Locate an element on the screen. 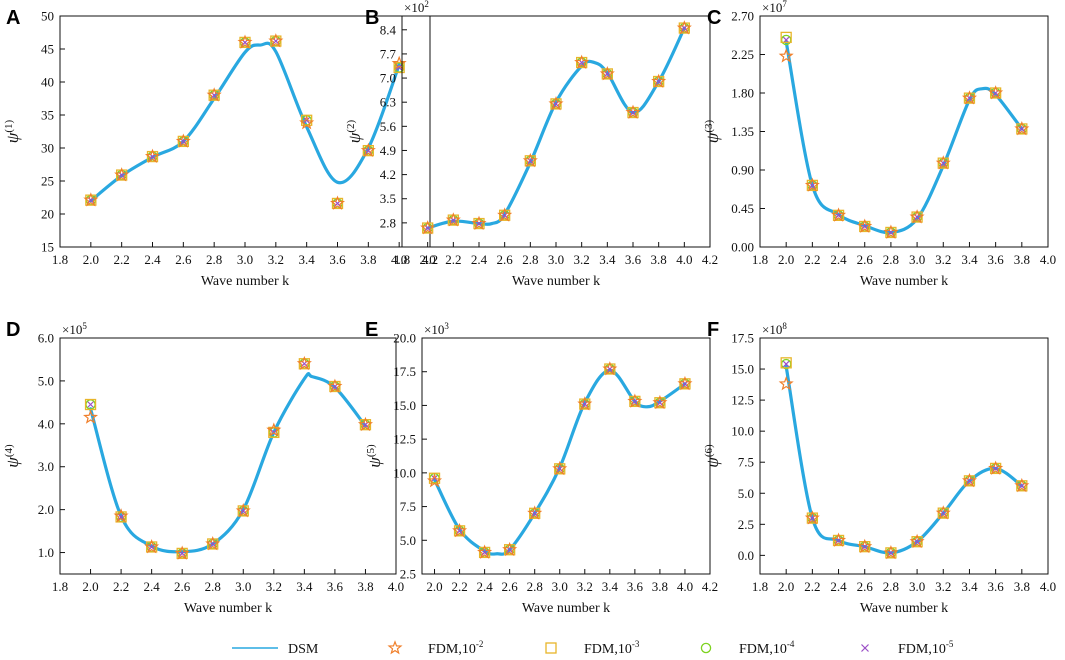 Image resolution: width=1065 pixels, height=660 pixels. legend-label-text-dsm: DSM is located at coordinates (303, 649).